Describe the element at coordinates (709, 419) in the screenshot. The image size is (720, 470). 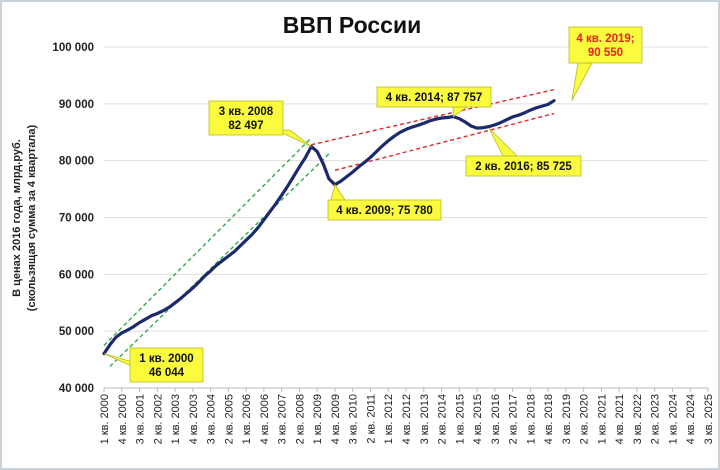
I see `x-tick-label: 3 кв. 2025` at that location.